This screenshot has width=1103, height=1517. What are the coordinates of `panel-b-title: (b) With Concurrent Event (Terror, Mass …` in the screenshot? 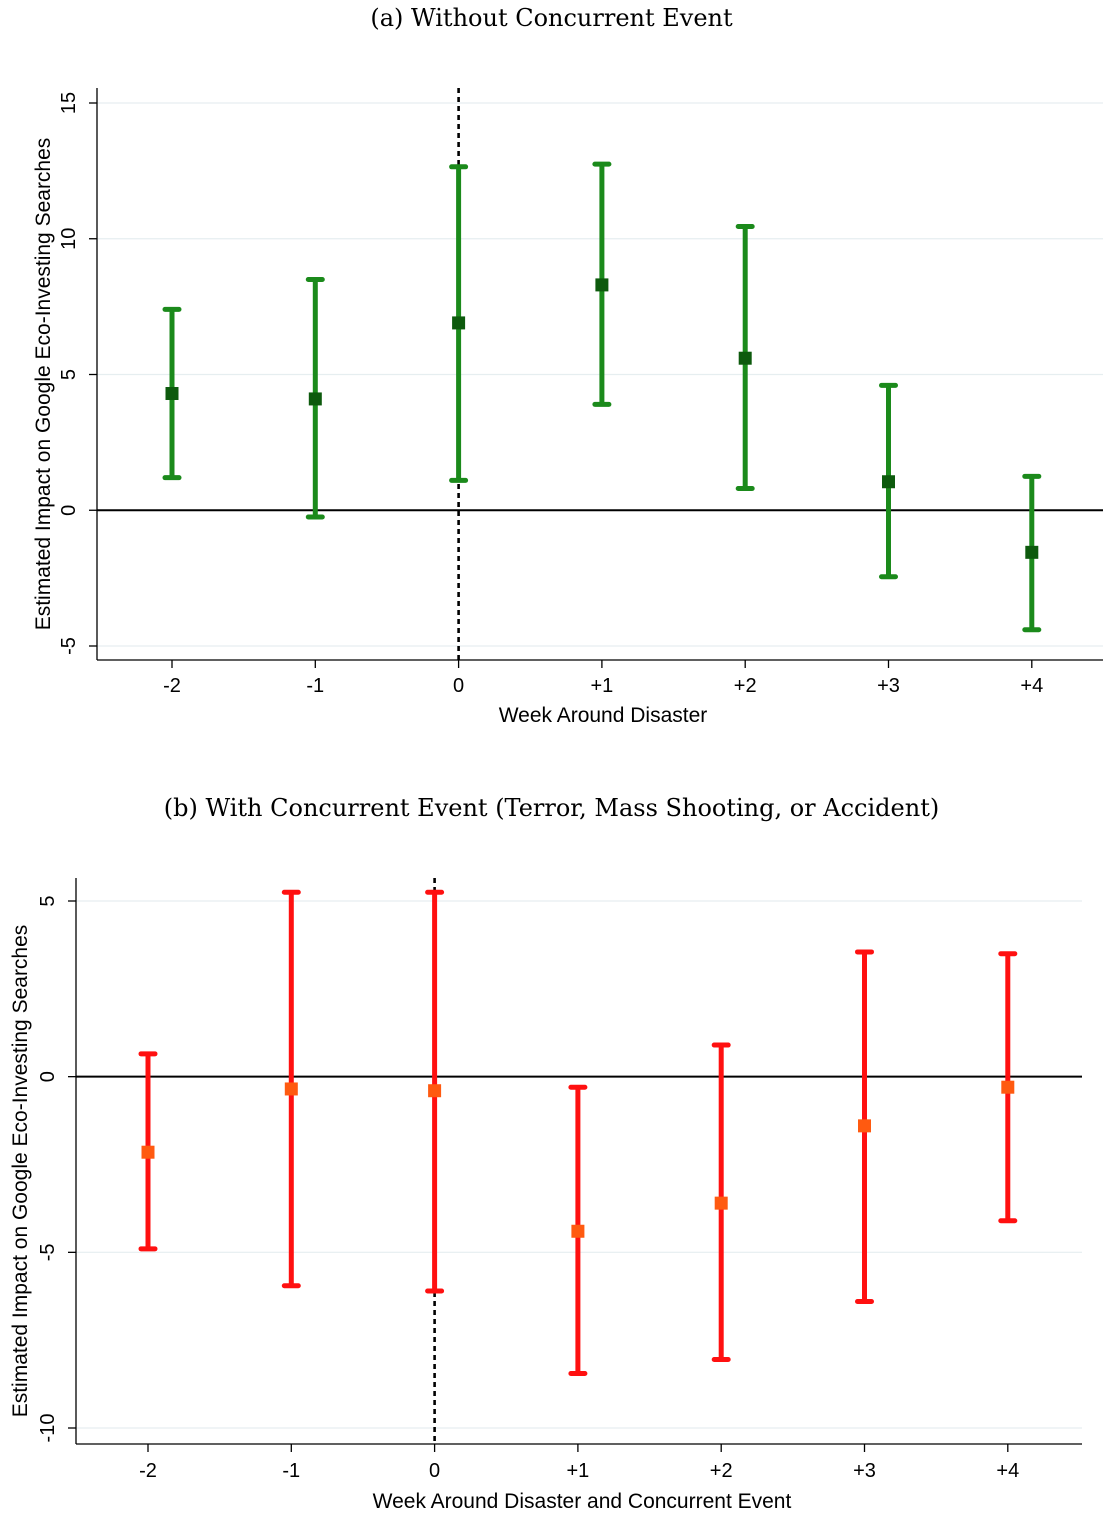 It's located at (551, 808).